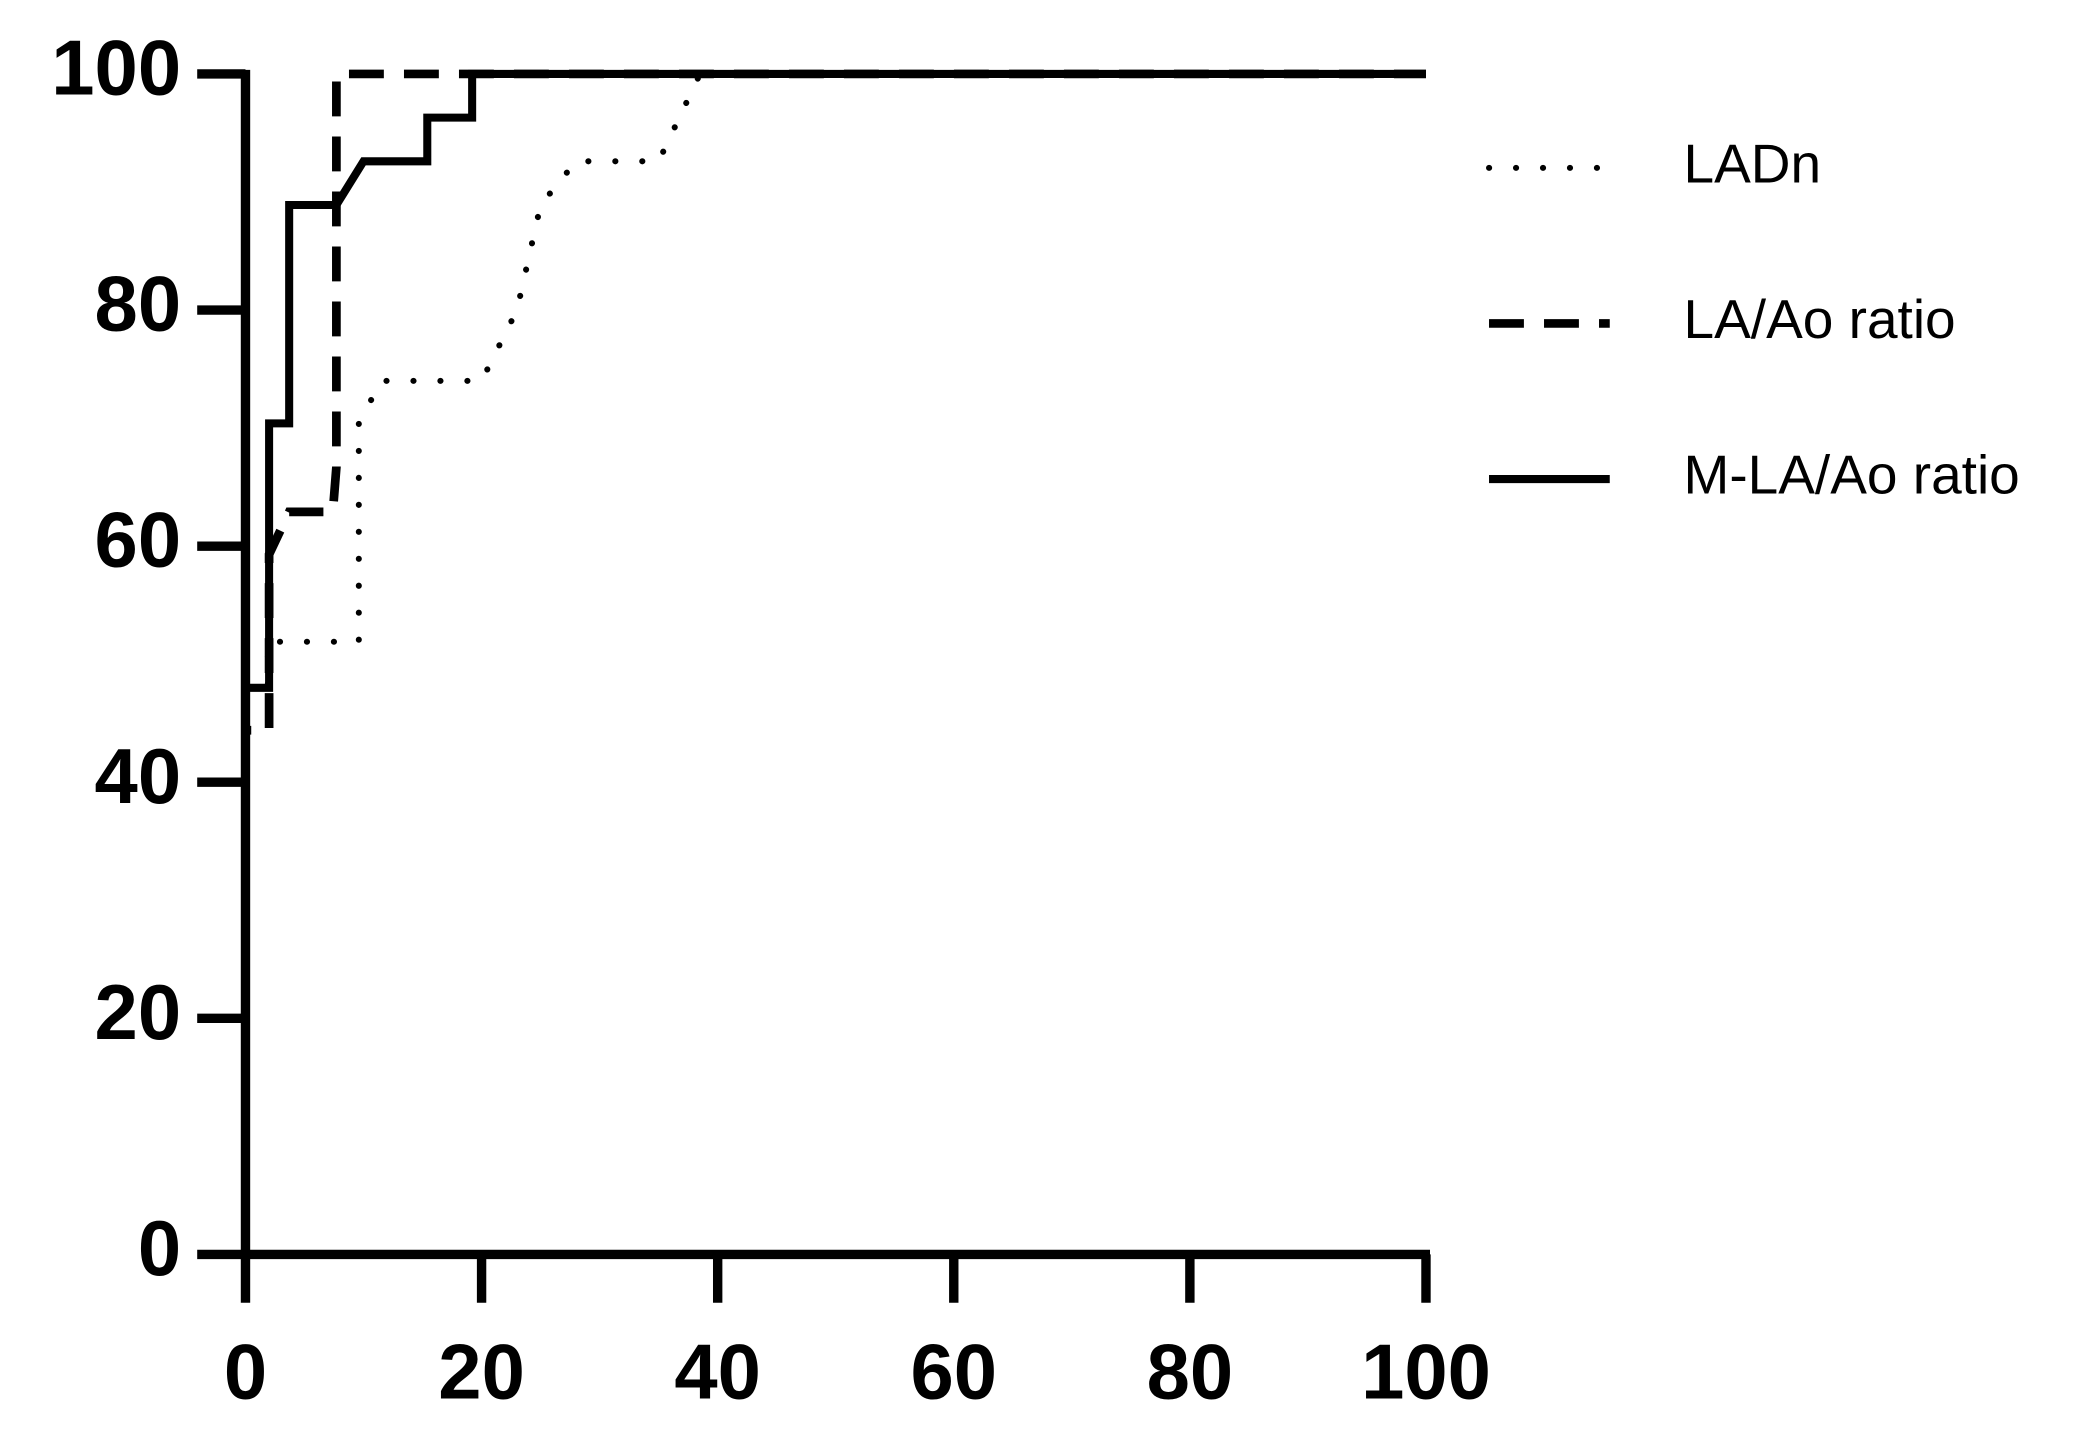  What do you see at coordinates (159, 1249) in the screenshot?
I see `y-tick-label: 0` at bounding box center [159, 1249].